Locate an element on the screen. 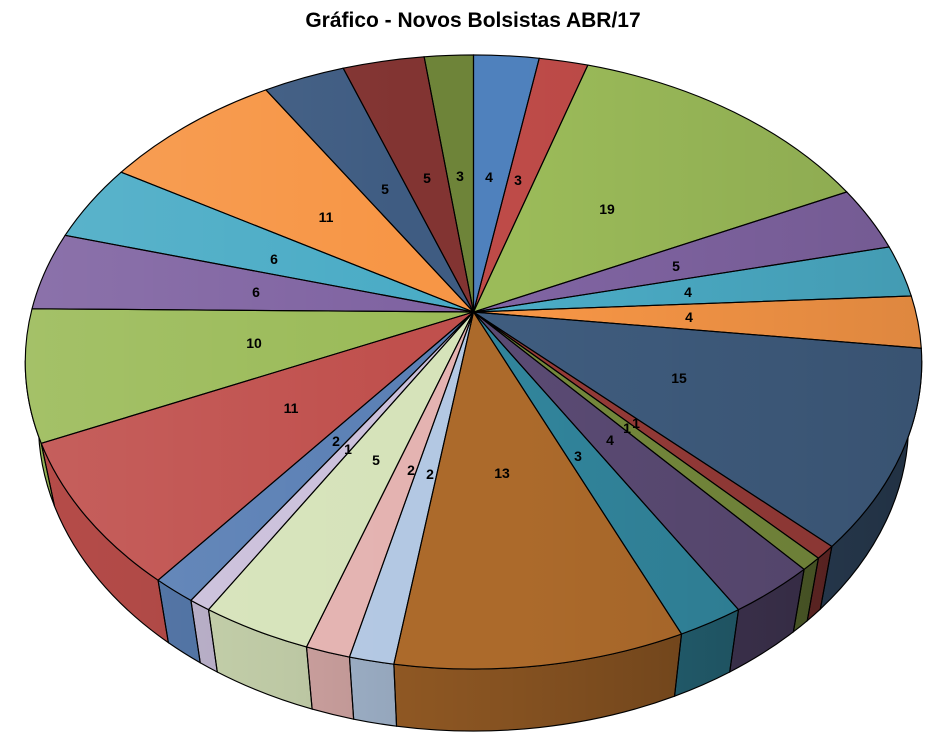  svg-text: 19 is located at coordinates (607, 209).